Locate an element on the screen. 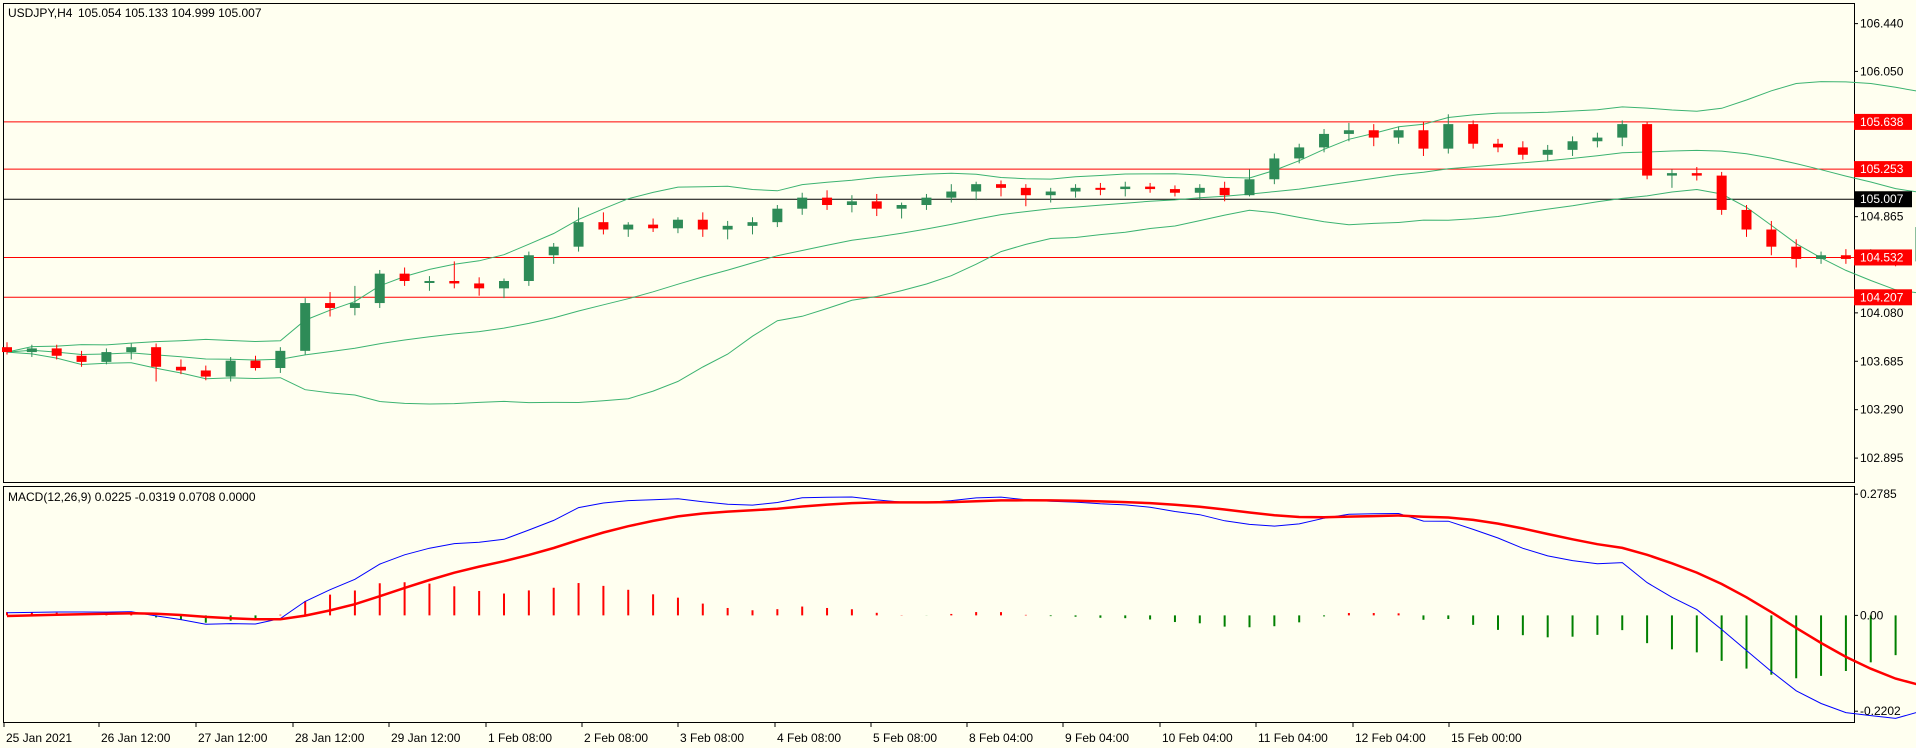 This screenshot has height=748, width=1916. macd-tick-1: 0.00 is located at coordinates (1872, 615).